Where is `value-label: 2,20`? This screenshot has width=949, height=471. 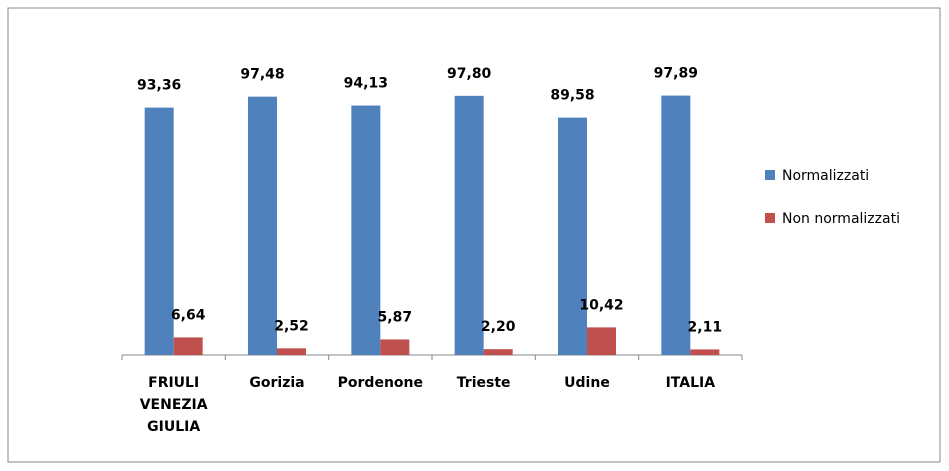 value-label: 2,20 is located at coordinates (498, 327).